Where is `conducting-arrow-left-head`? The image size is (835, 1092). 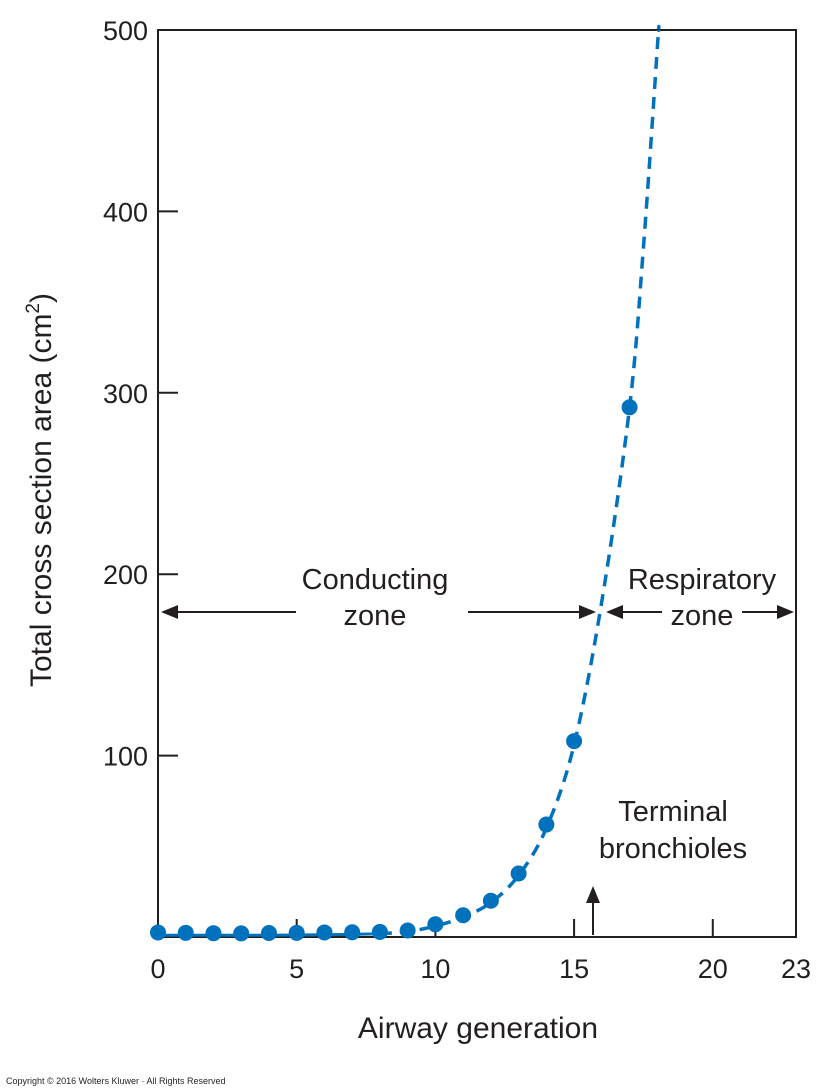 conducting-arrow-left-head is located at coordinates (169, 612).